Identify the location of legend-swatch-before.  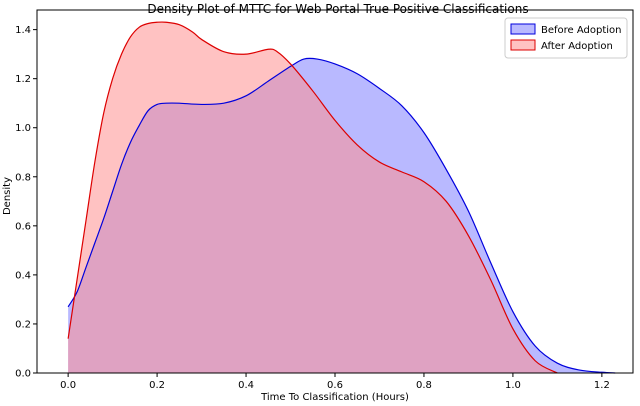
(523, 29).